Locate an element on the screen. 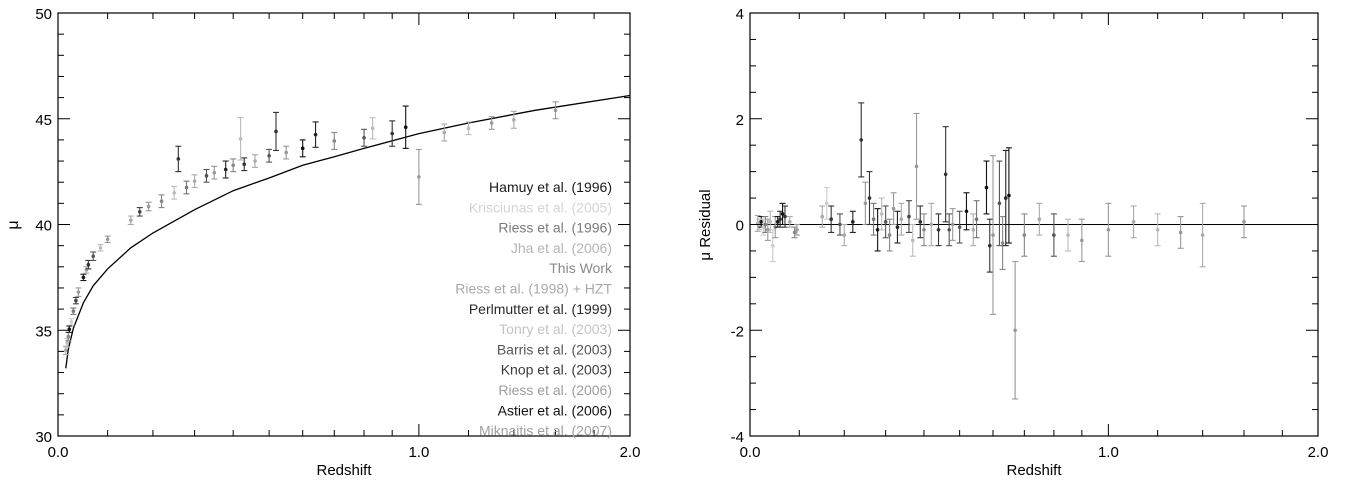 This screenshot has height=483, width=1348. x-tick-label: 2.0 is located at coordinates (630, 452).